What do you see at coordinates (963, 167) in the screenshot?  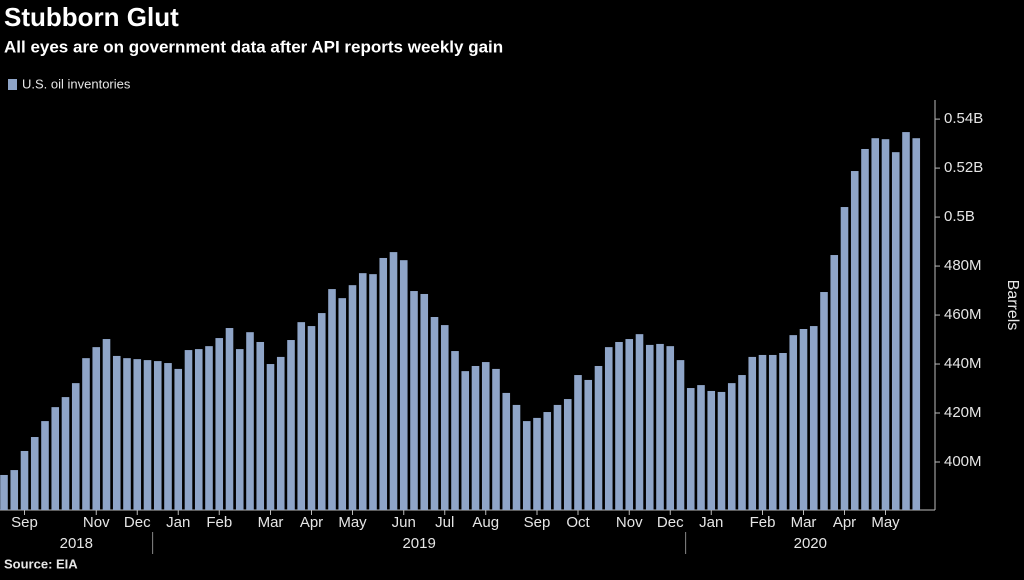 I see `y-tick-label: 0.52B` at bounding box center [963, 167].